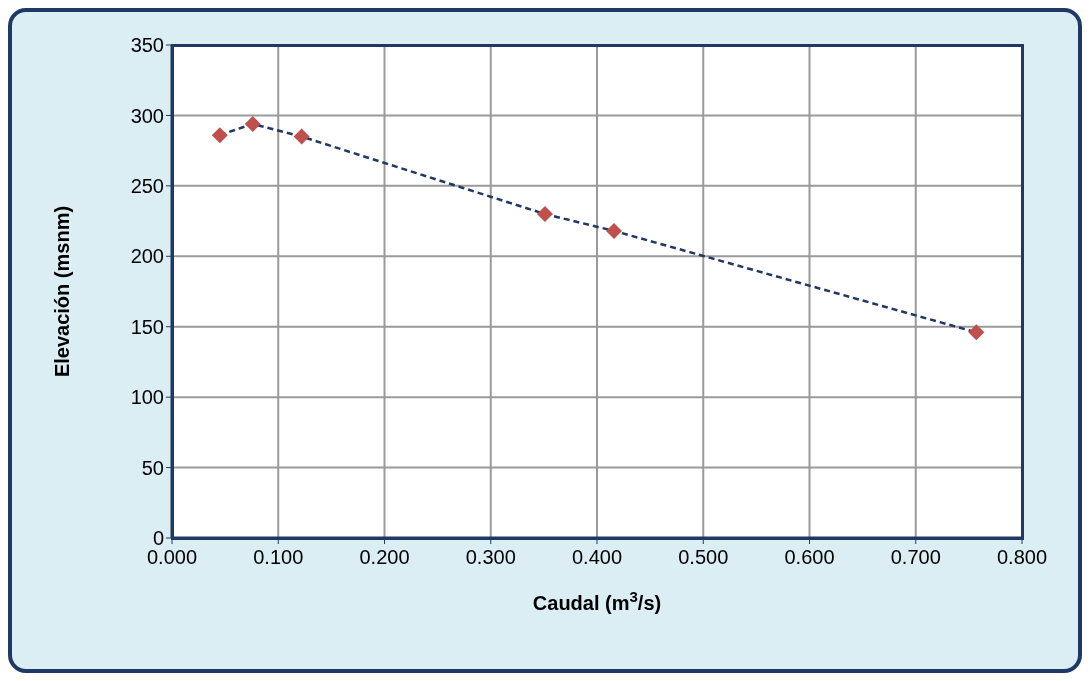  Describe the element at coordinates (703, 557) in the screenshot. I see `x-tick-label: 0.500` at that location.